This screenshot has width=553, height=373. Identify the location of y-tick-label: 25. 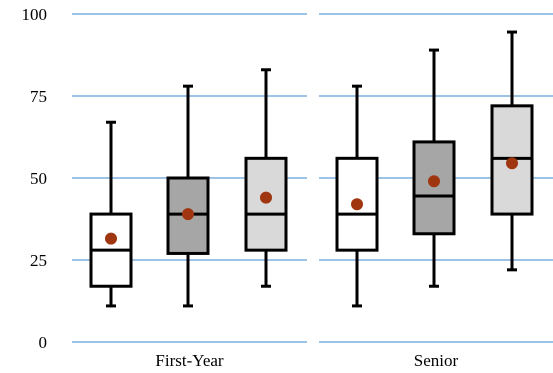
(38, 260).